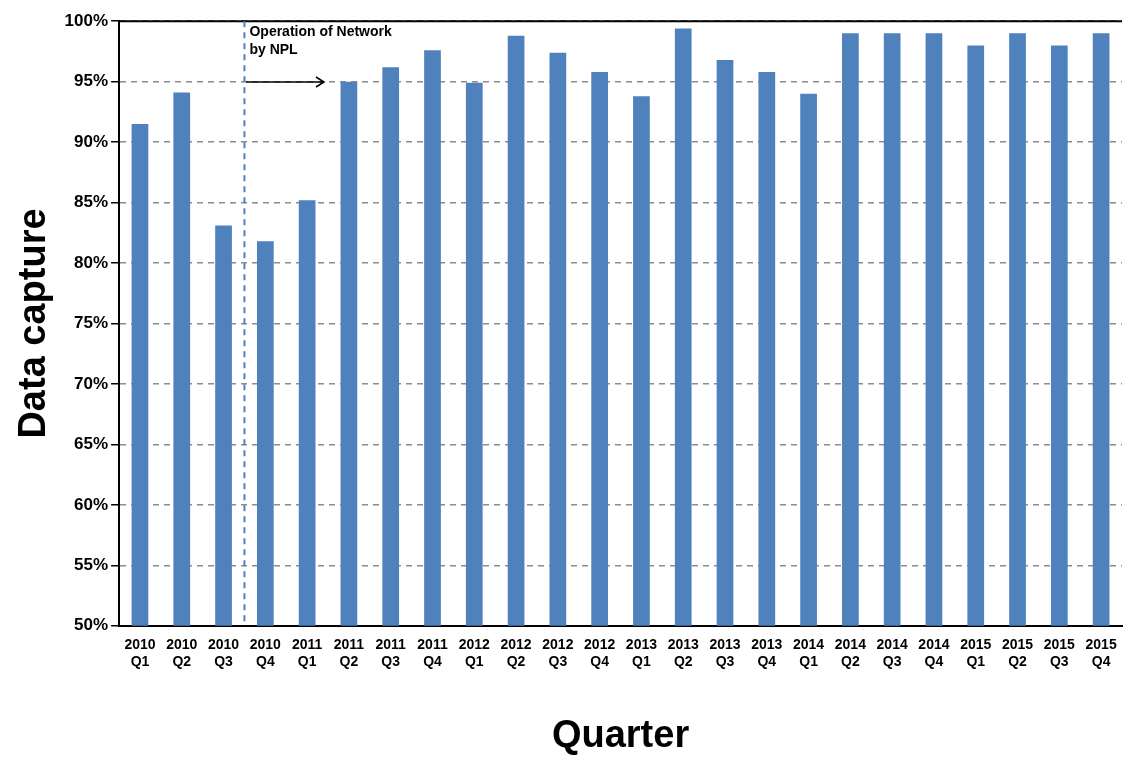  Describe the element at coordinates (558, 652) in the screenshot. I see `x-tick-label: 2012 Q3` at that location.